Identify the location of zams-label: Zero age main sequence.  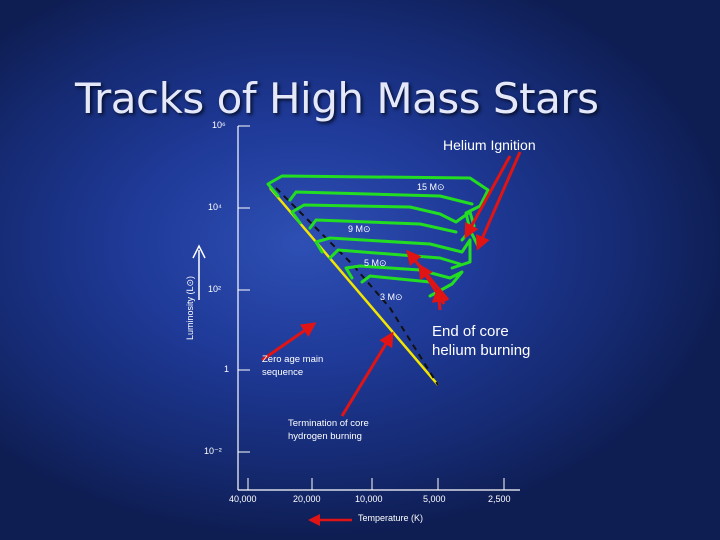
(293, 366).